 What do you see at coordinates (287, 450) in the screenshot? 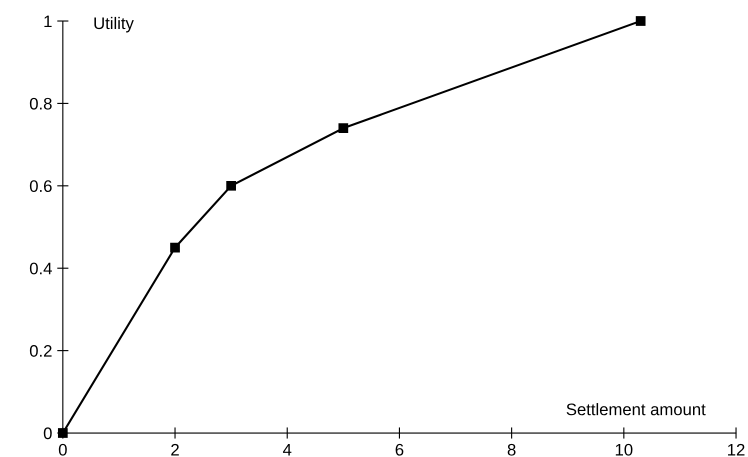
I see `x-tick-label: 4` at bounding box center [287, 450].